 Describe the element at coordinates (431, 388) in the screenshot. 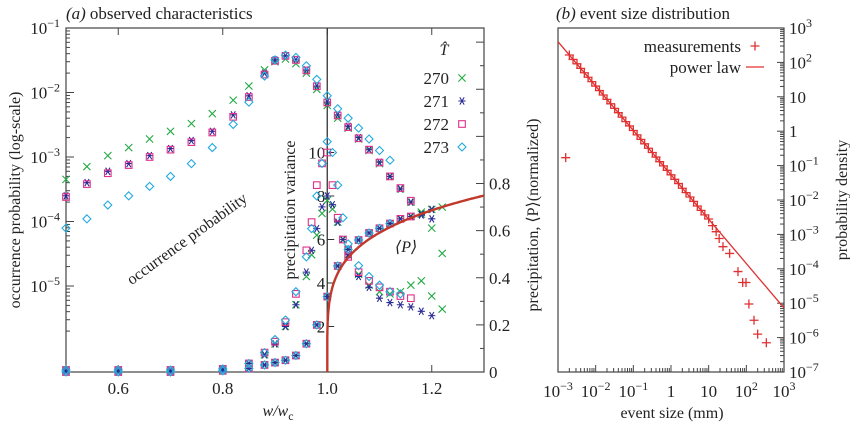

I see `x-tick-label: 1.2` at that location.